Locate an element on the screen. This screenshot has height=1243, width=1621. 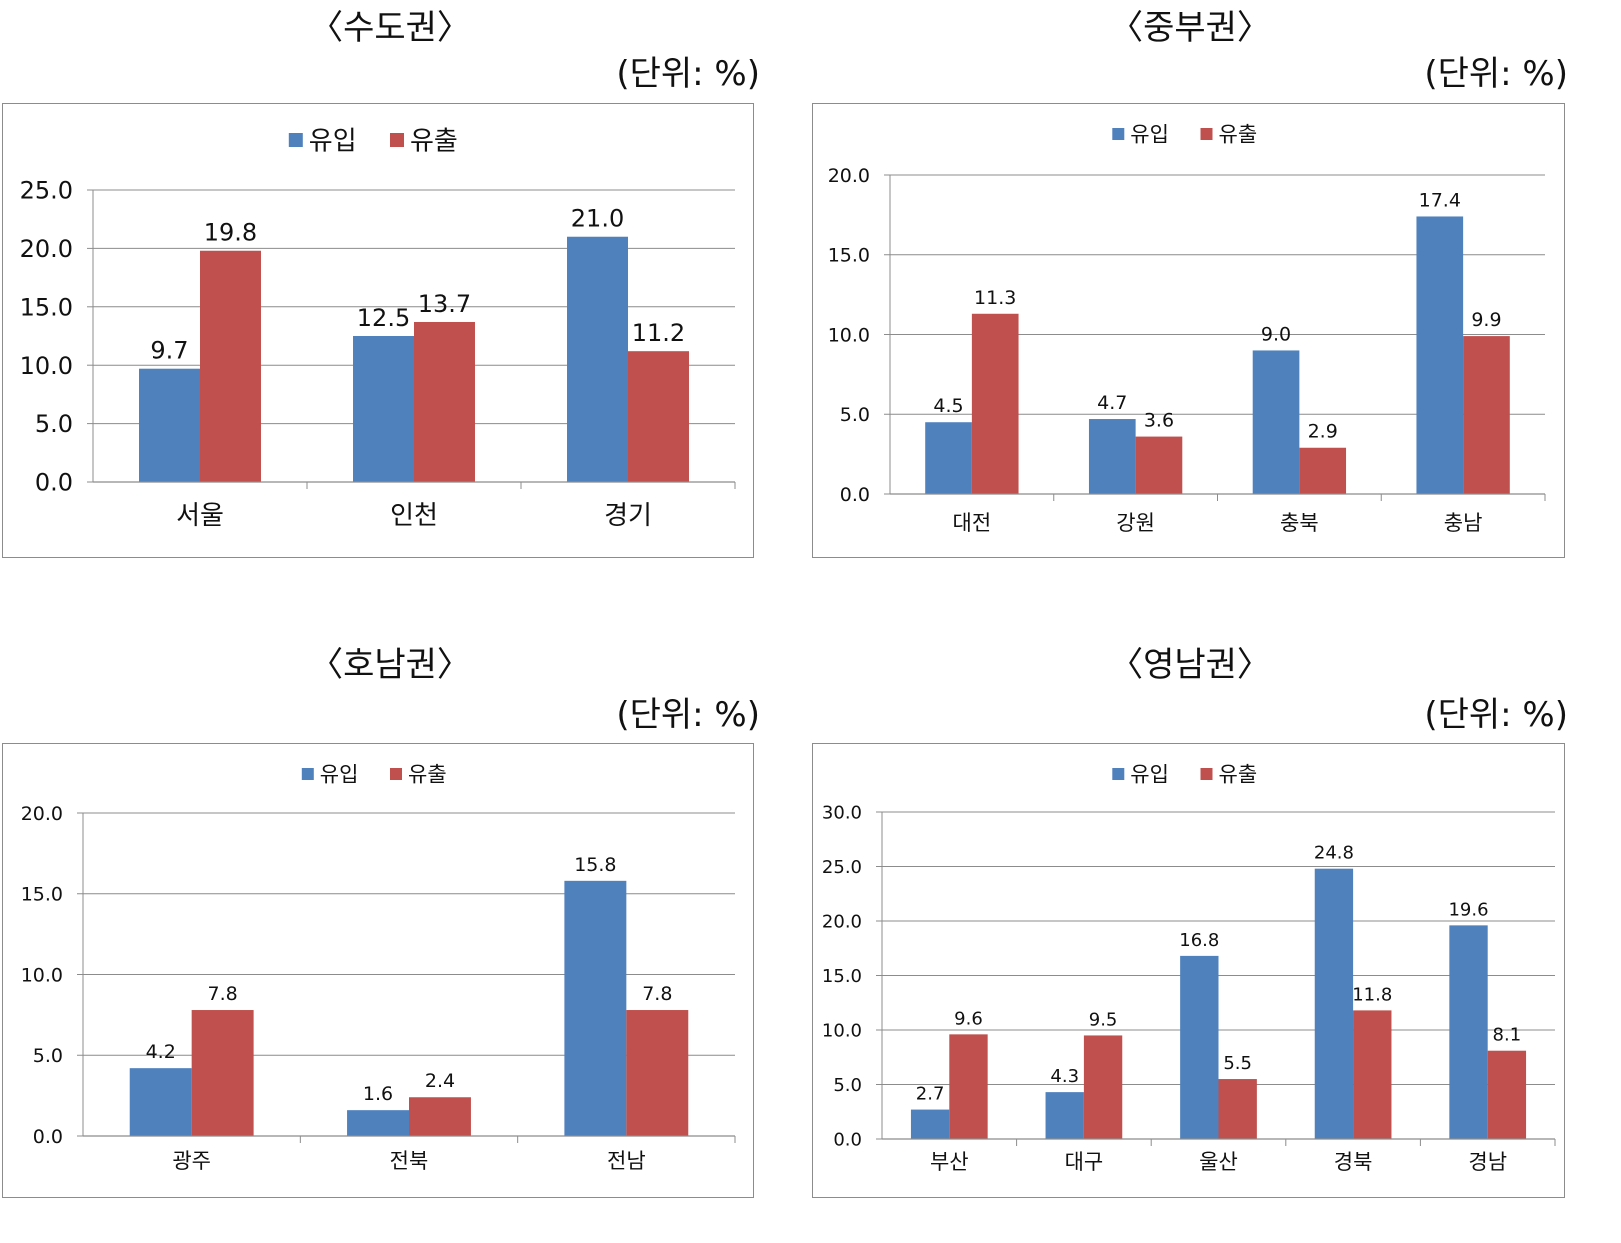
unit-label-capital: (단위: %) is located at coordinates (688, 74).